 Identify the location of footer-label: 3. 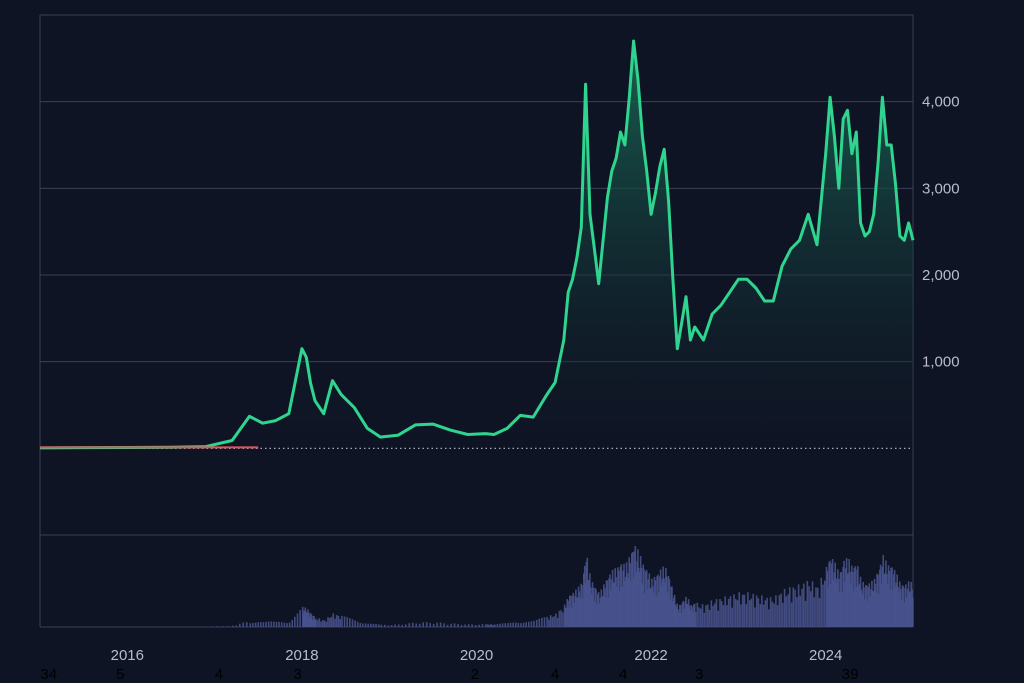
(297, 674).